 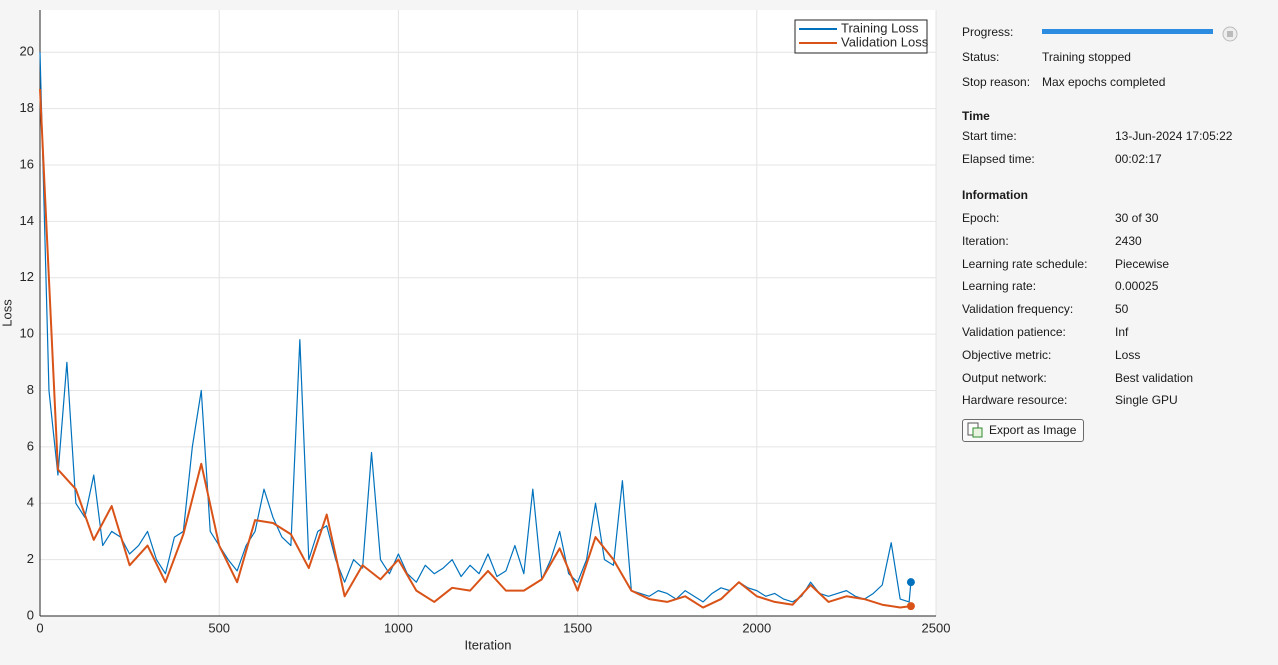 What do you see at coordinates (981, 57) in the screenshot?
I see `status-label: Status:` at bounding box center [981, 57].